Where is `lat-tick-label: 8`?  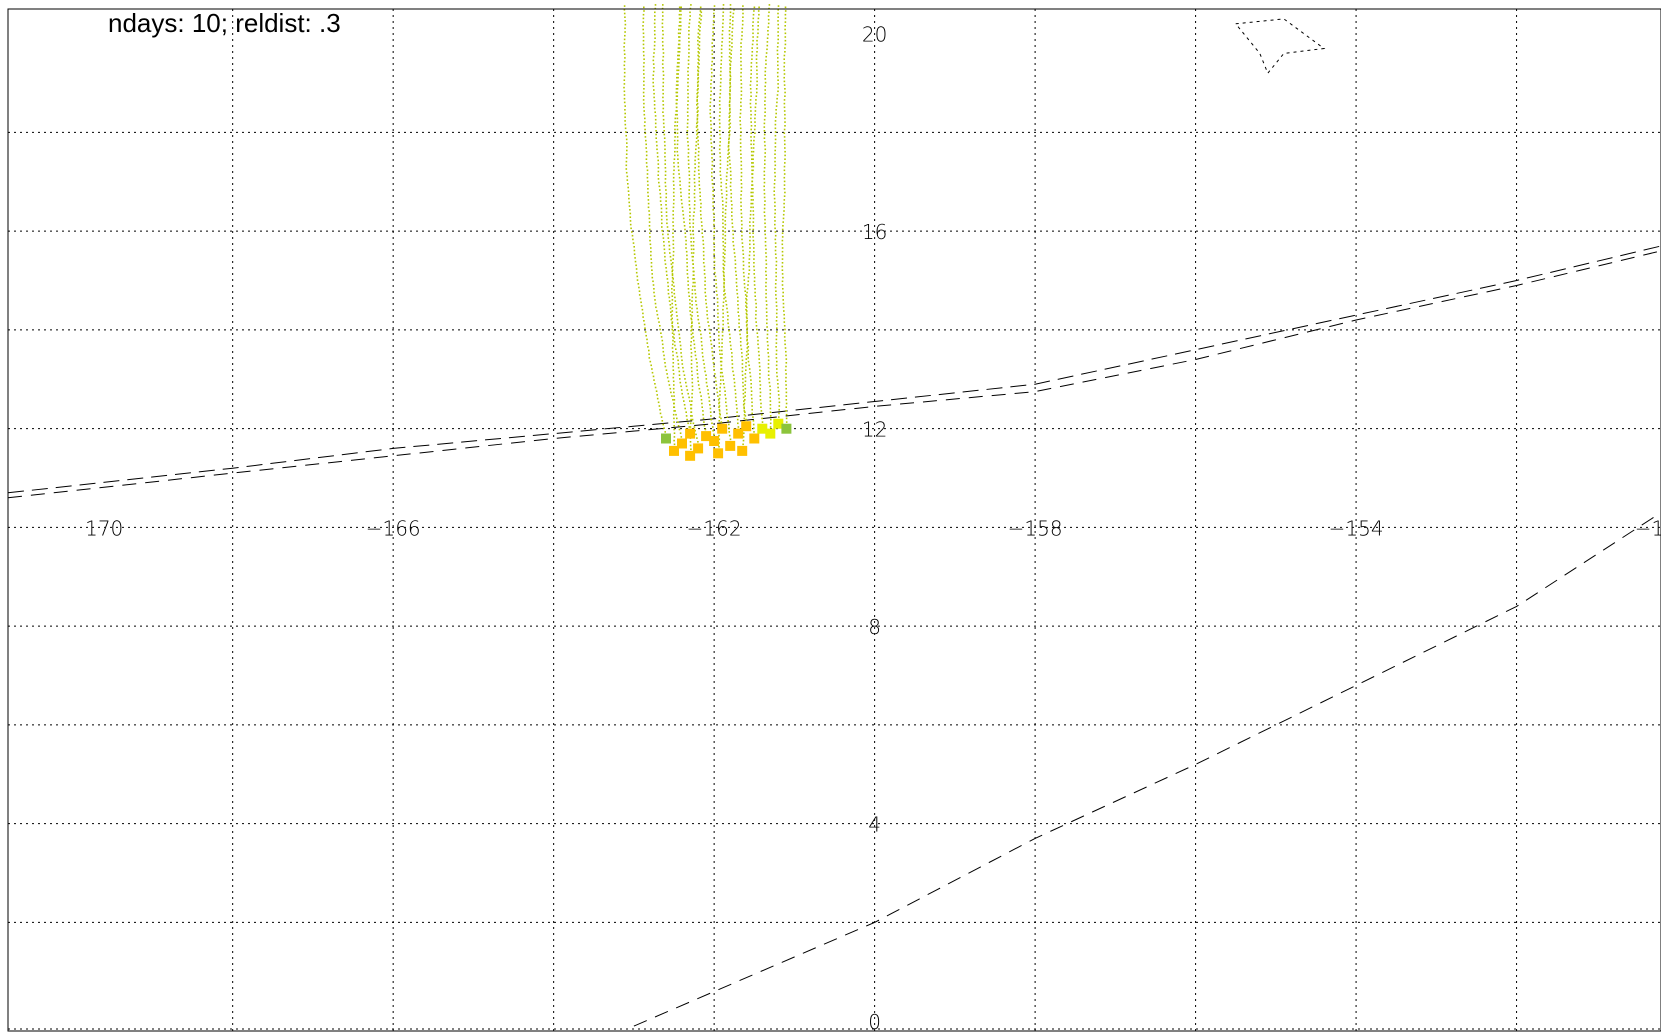 lat-tick-label: 8 is located at coordinates (874, 627).